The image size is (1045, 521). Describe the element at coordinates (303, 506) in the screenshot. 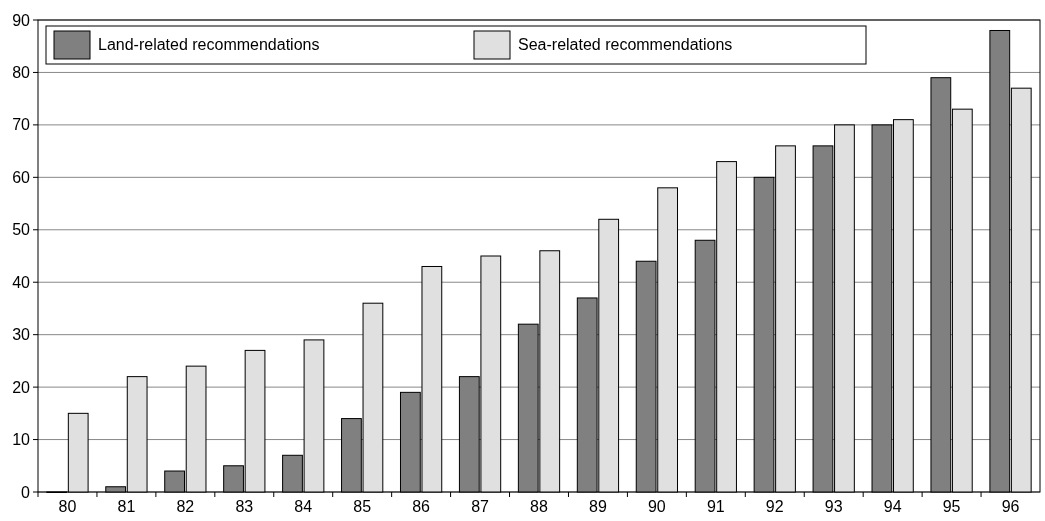

I see `x-tick-label: 84` at that location.